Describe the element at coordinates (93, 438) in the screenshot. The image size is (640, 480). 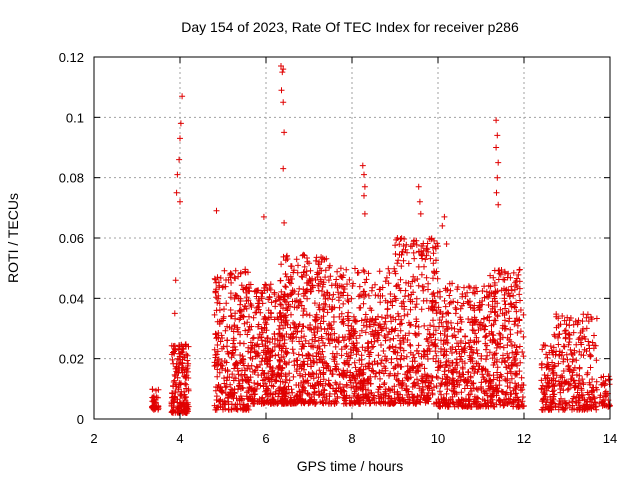
I see `x-tick-label: 2` at that location.